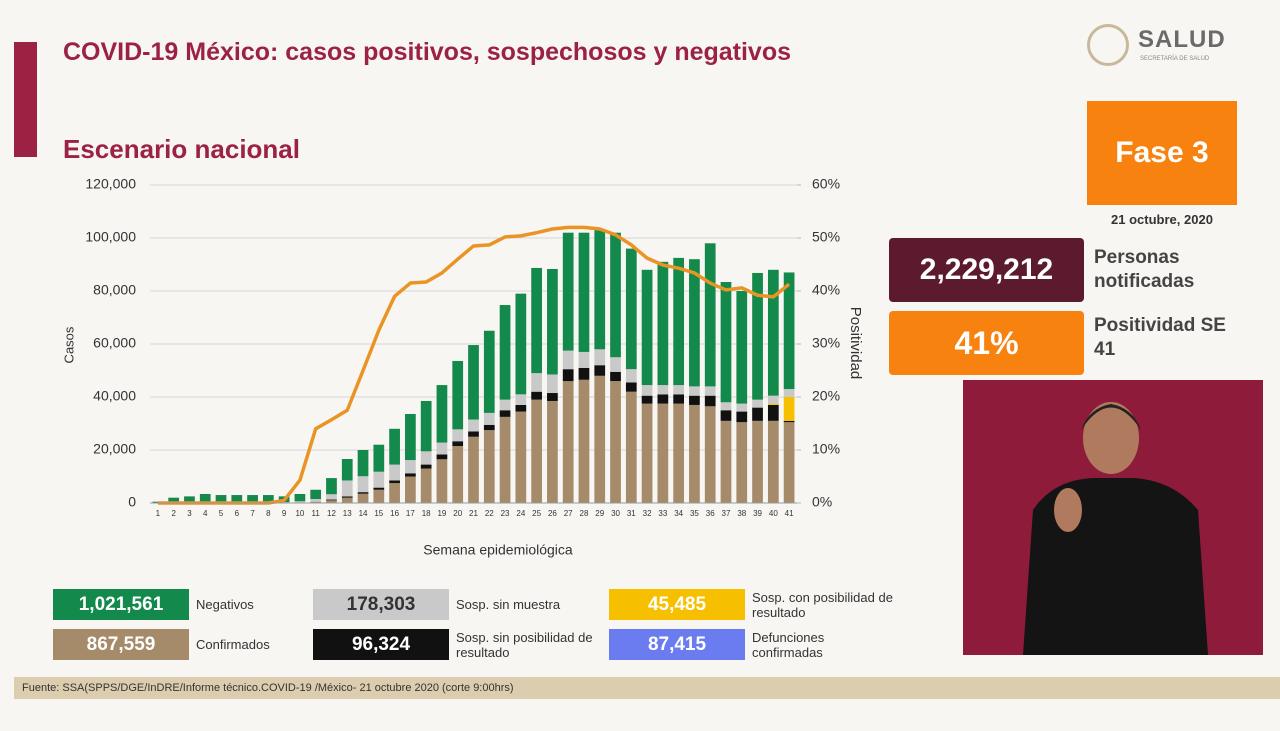 This screenshot has height=731, width=1280. Describe the element at coordinates (426, 513) in the screenshot. I see `x-tick-label: 18` at that location.